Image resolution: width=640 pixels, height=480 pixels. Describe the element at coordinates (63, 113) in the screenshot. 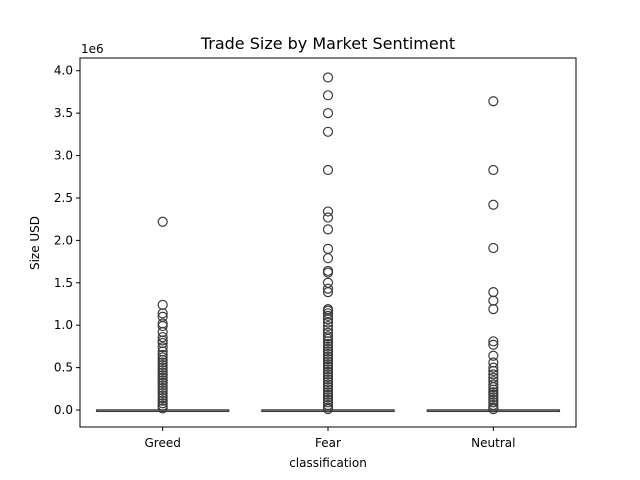

I see `y-tick-label: 3.5` at that location.